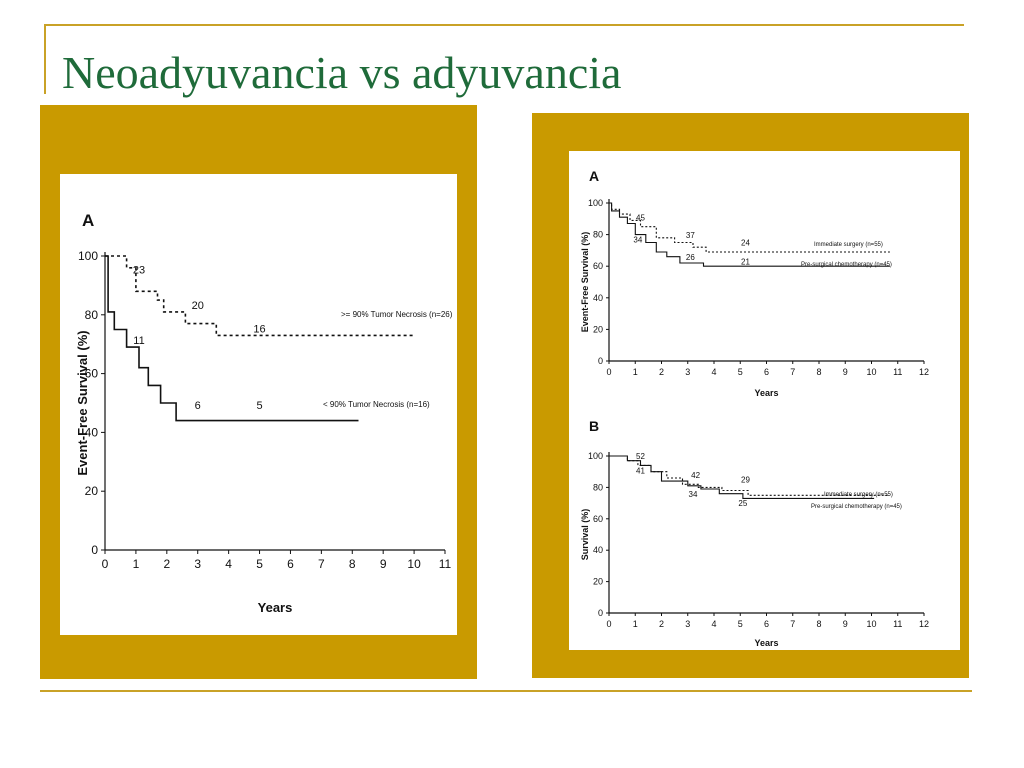 Image resolution: width=1024 pixels, height=768 pixels. I want to click on at-risk-count: 37, so click(690, 235).